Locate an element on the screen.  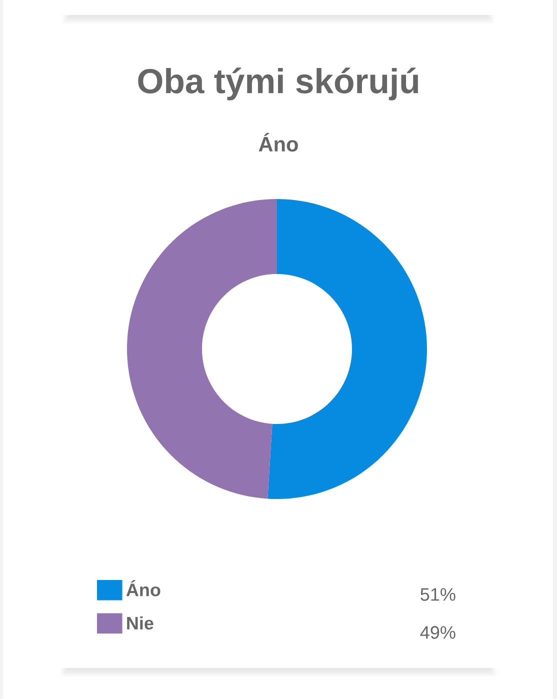
legend-label: Nie is located at coordinates (140, 623).